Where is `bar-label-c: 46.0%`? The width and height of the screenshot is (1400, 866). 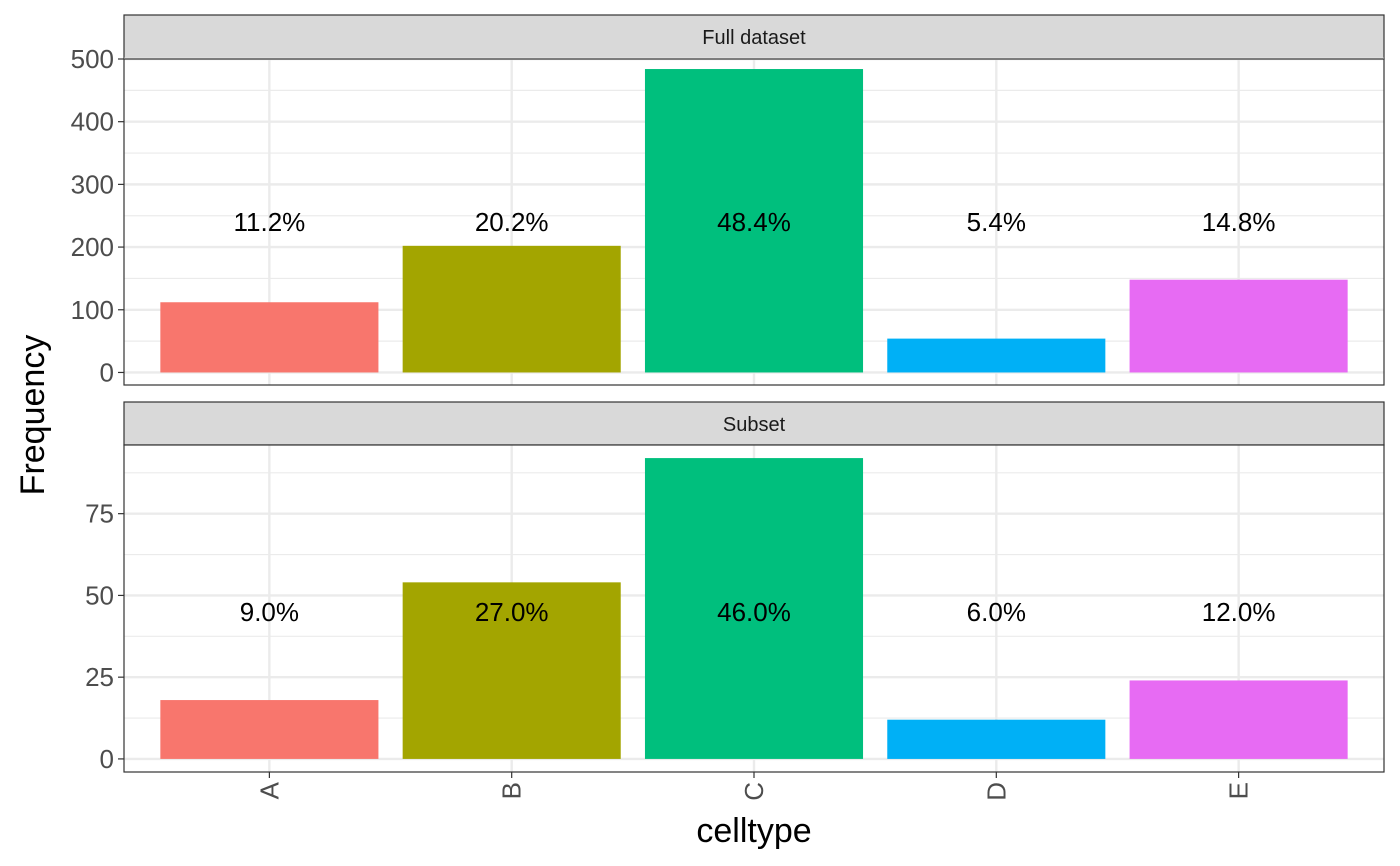 bar-label-c: 46.0% is located at coordinates (754, 612).